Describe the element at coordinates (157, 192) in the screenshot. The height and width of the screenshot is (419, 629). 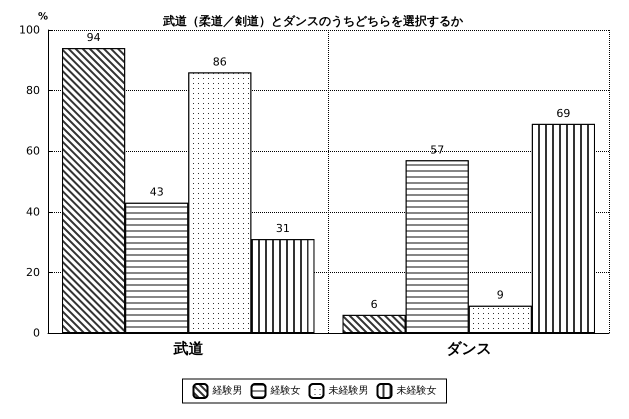
I see `data-label: 43` at that location.